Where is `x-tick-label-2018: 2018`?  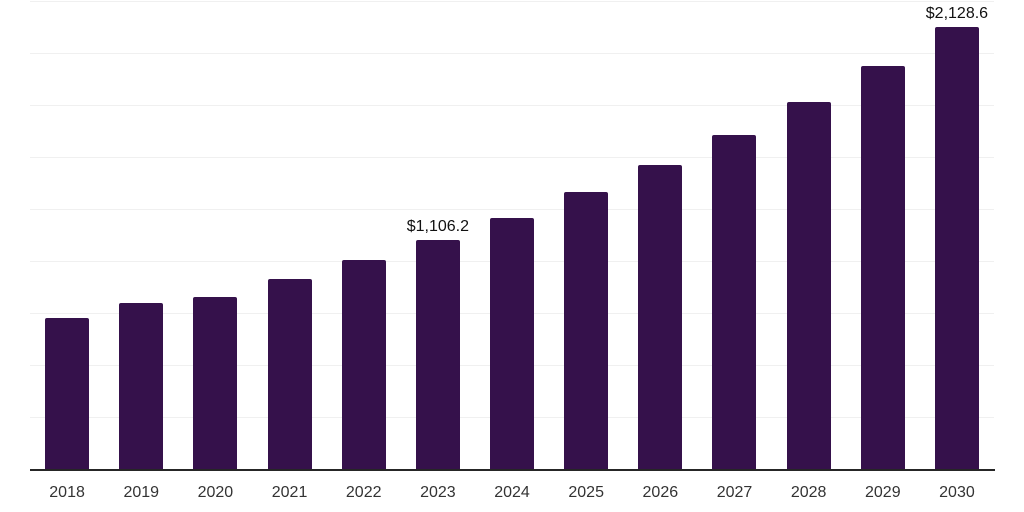
x-tick-label-2018: 2018 is located at coordinates (67, 492).